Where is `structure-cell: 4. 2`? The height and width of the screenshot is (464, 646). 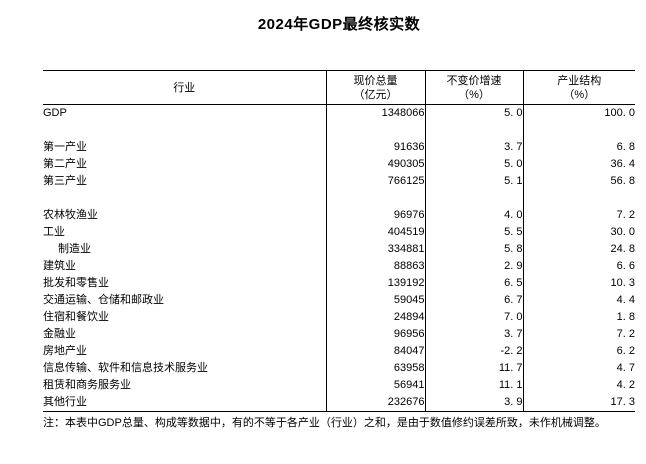
structure-cell: 4. 2 is located at coordinates (578, 385).